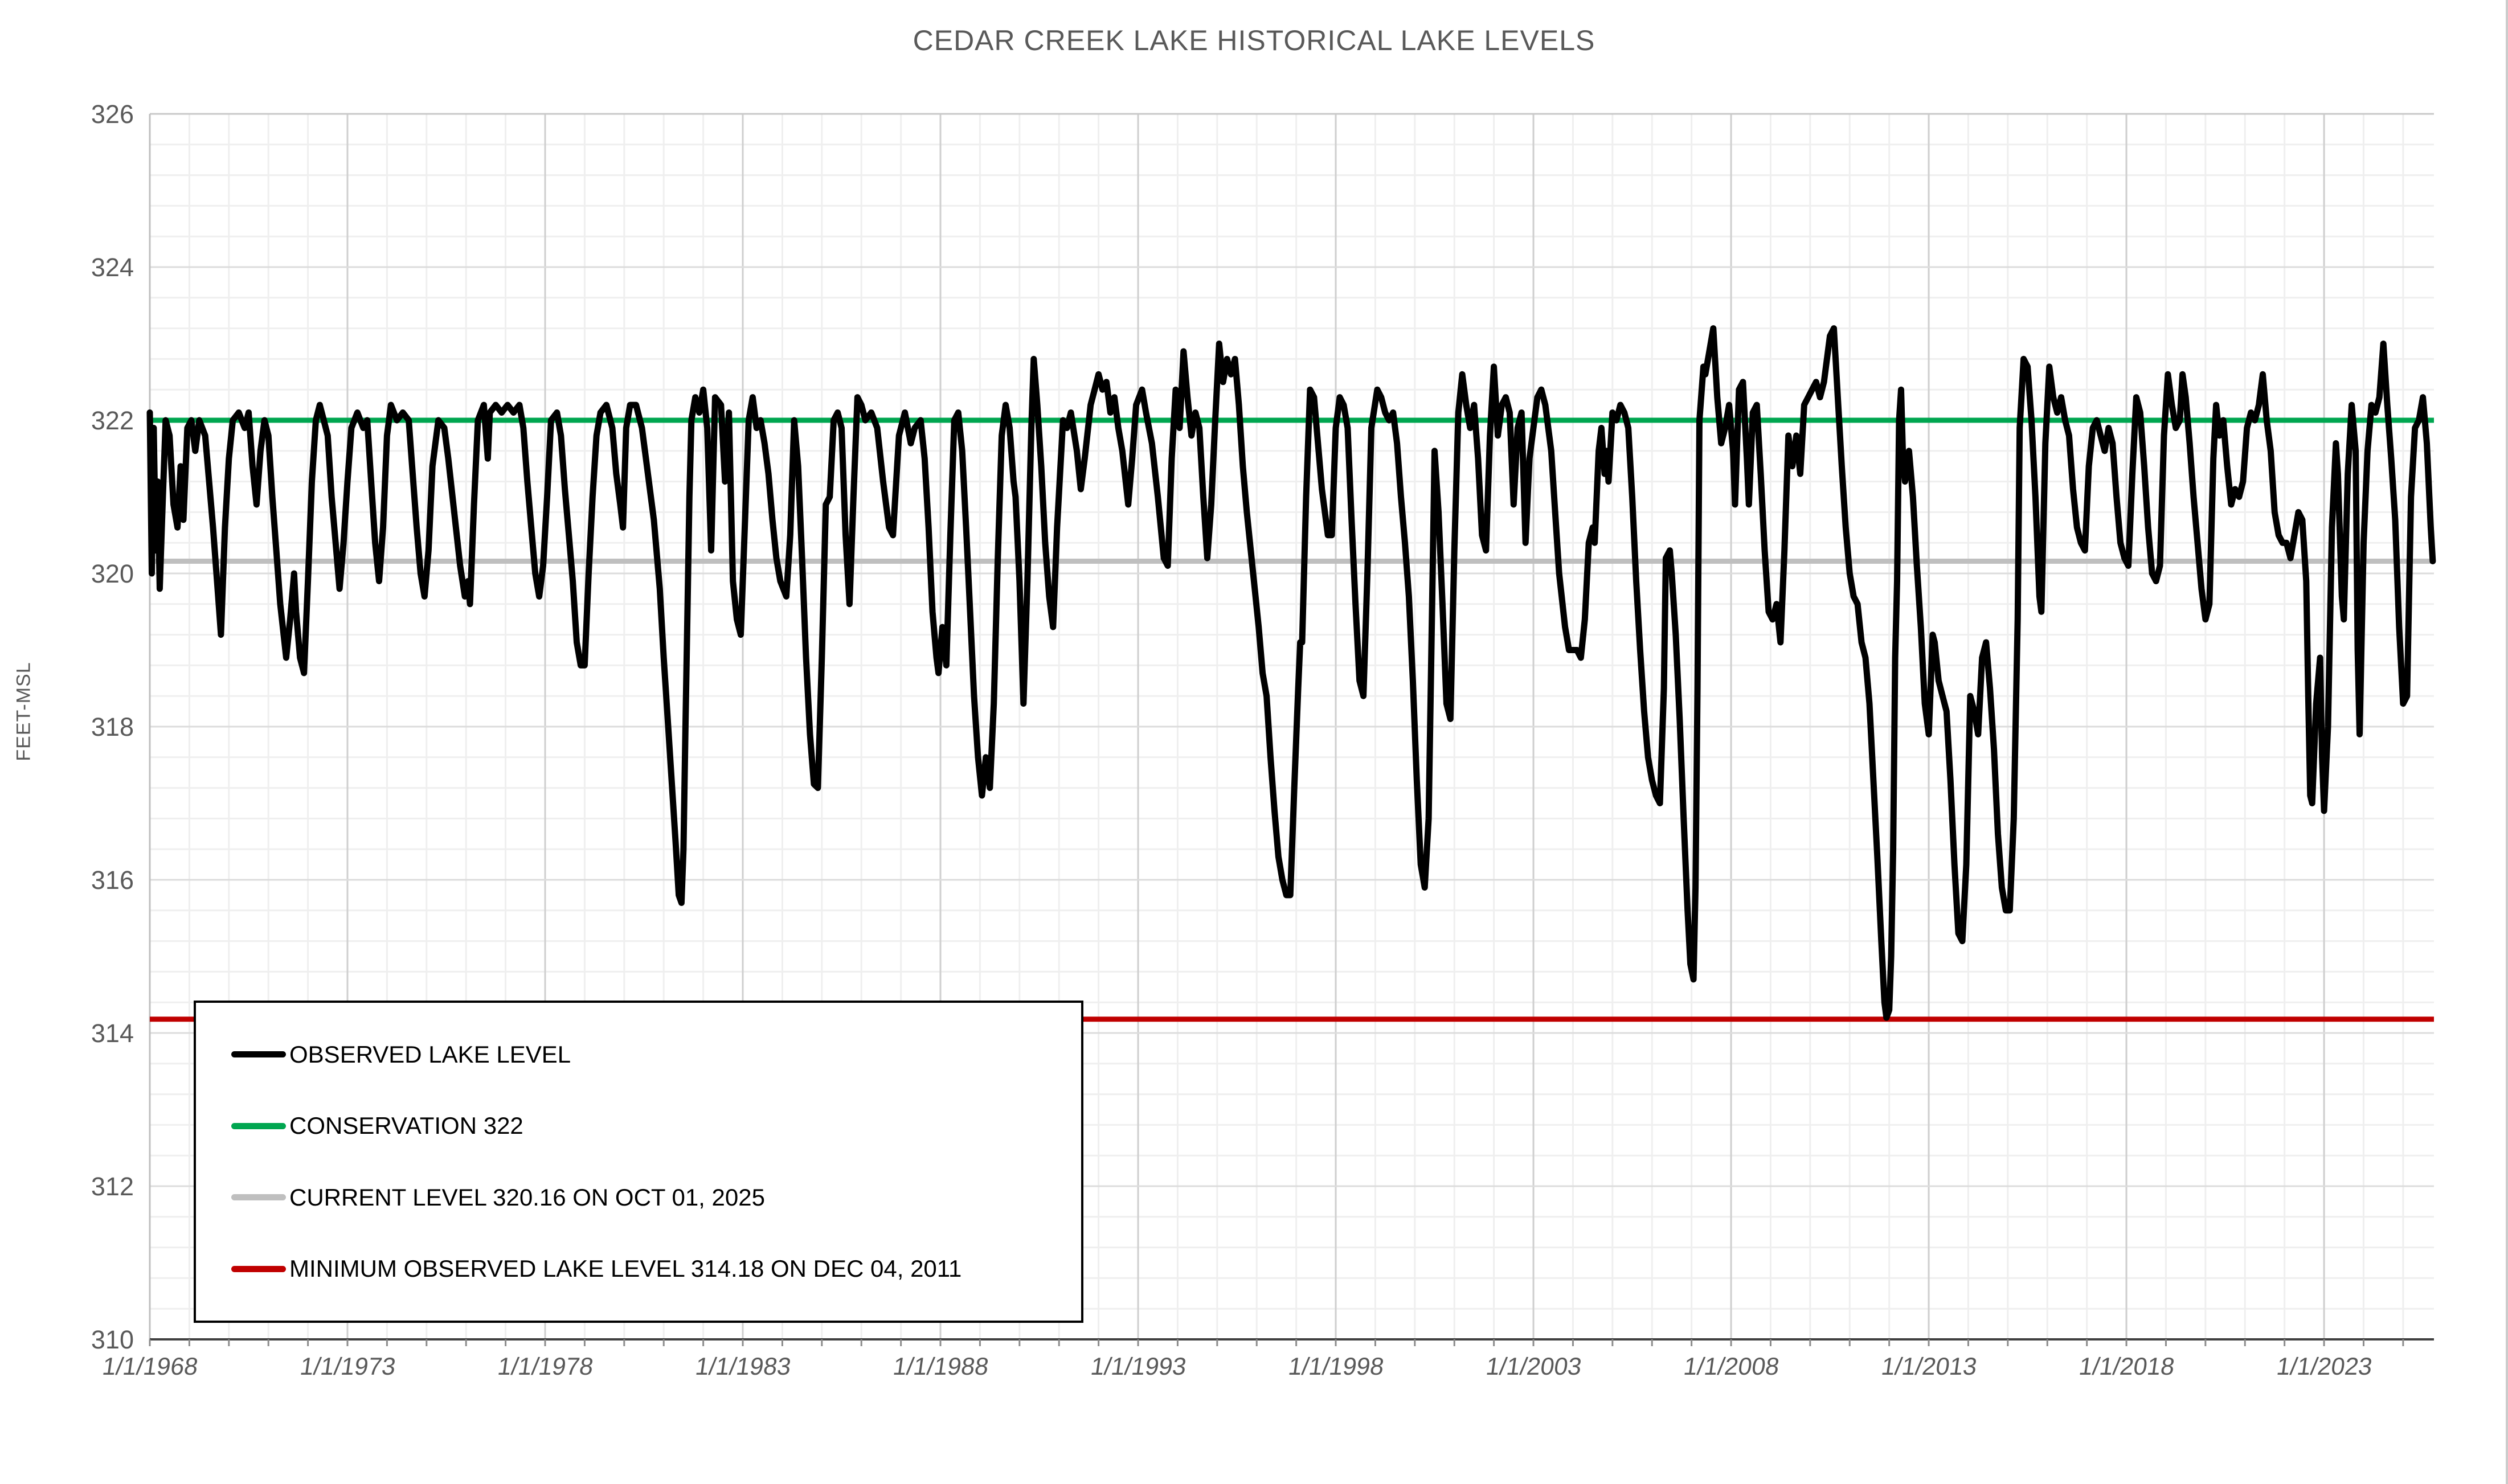  I want to click on current-level-line-swatch, so click(258, 1197).